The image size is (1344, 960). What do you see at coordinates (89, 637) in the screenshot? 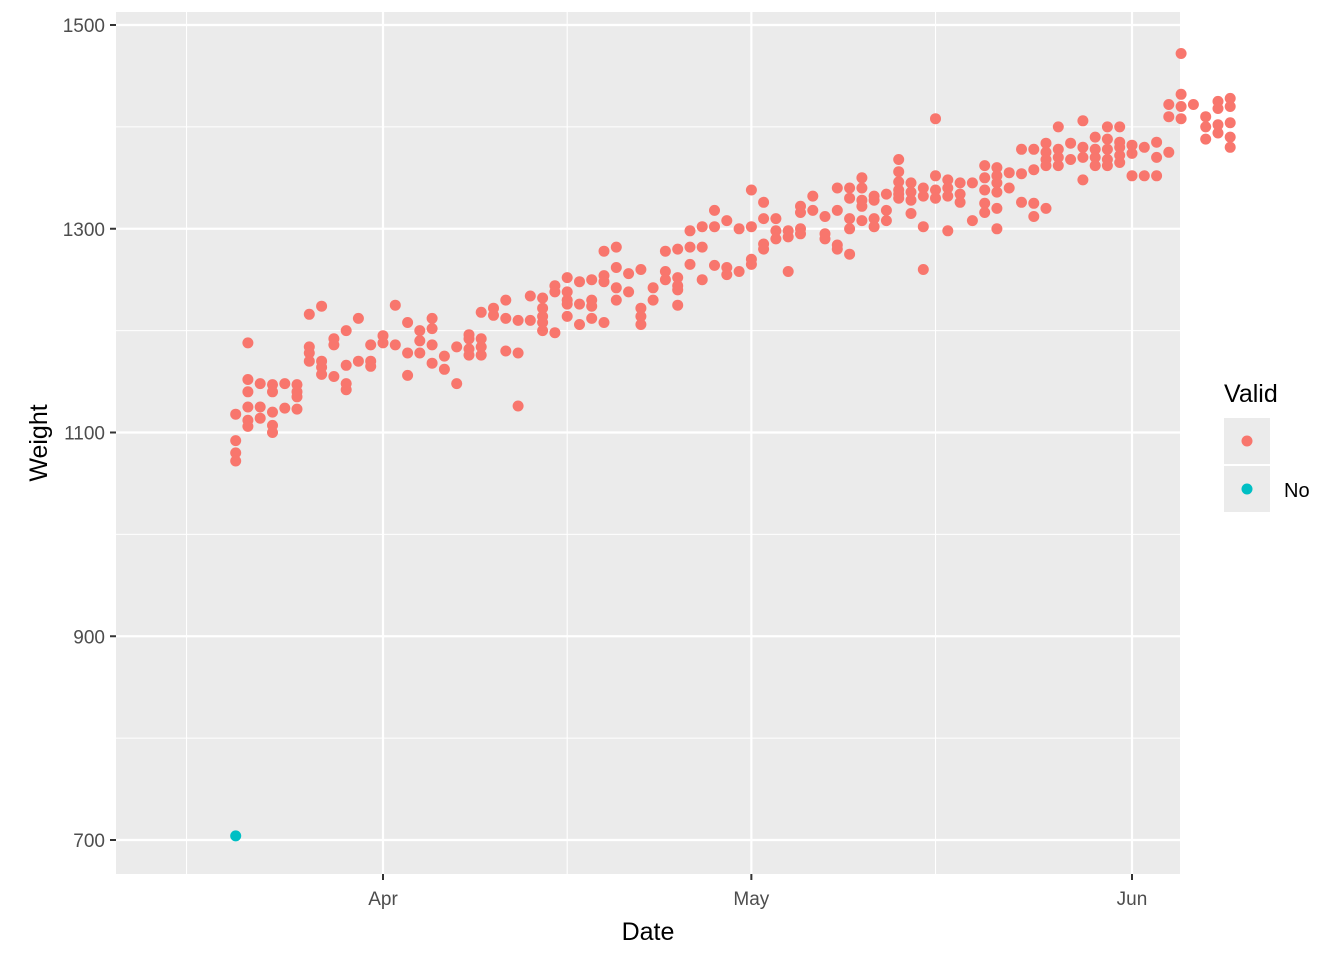
I see `y-tick-label: 900` at bounding box center [89, 637].